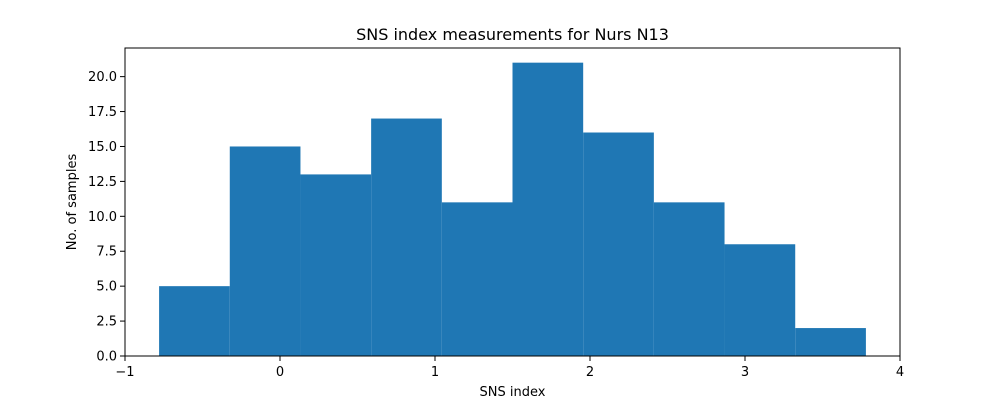 This screenshot has width=1000, height=400. What do you see at coordinates (102, 147) in the screenshot?
I see `y-tick-label: 15.0` at bounding box center [102, 147].